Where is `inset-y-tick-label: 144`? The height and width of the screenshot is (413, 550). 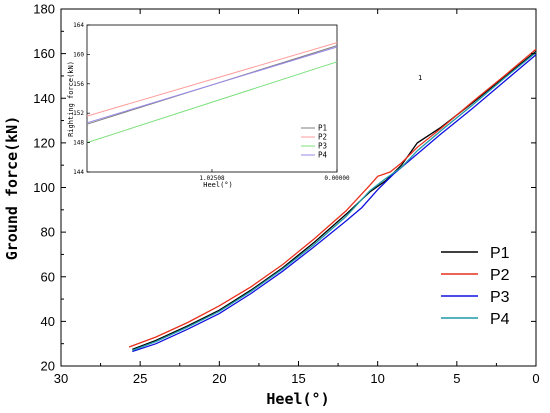 inset-y-tick-label: 144 is located at coordinates (78, 172).